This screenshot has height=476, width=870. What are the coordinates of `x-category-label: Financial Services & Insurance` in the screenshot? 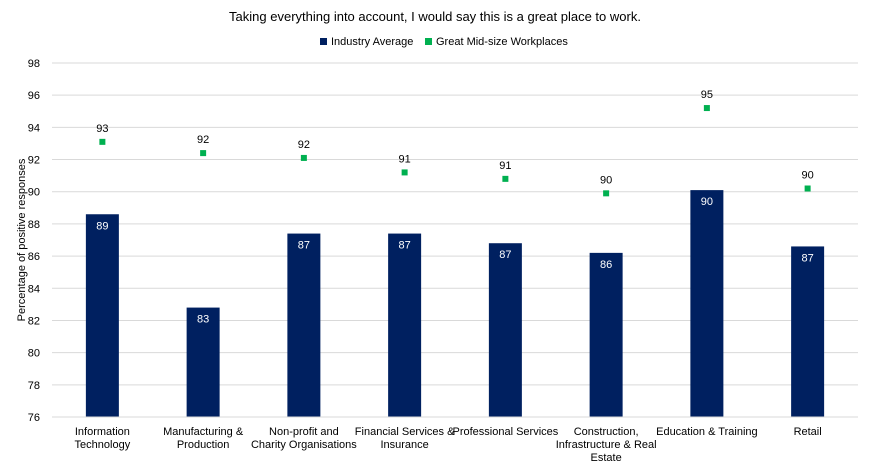 It's located at (405, 438).